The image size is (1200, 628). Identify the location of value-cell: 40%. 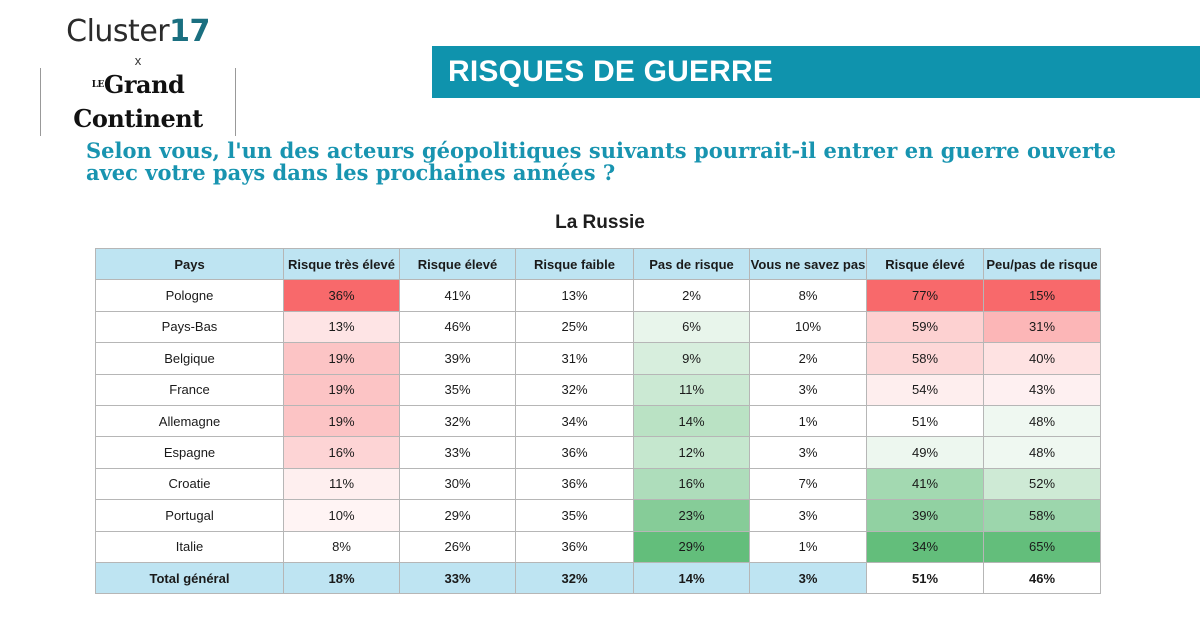
(1042, 358).